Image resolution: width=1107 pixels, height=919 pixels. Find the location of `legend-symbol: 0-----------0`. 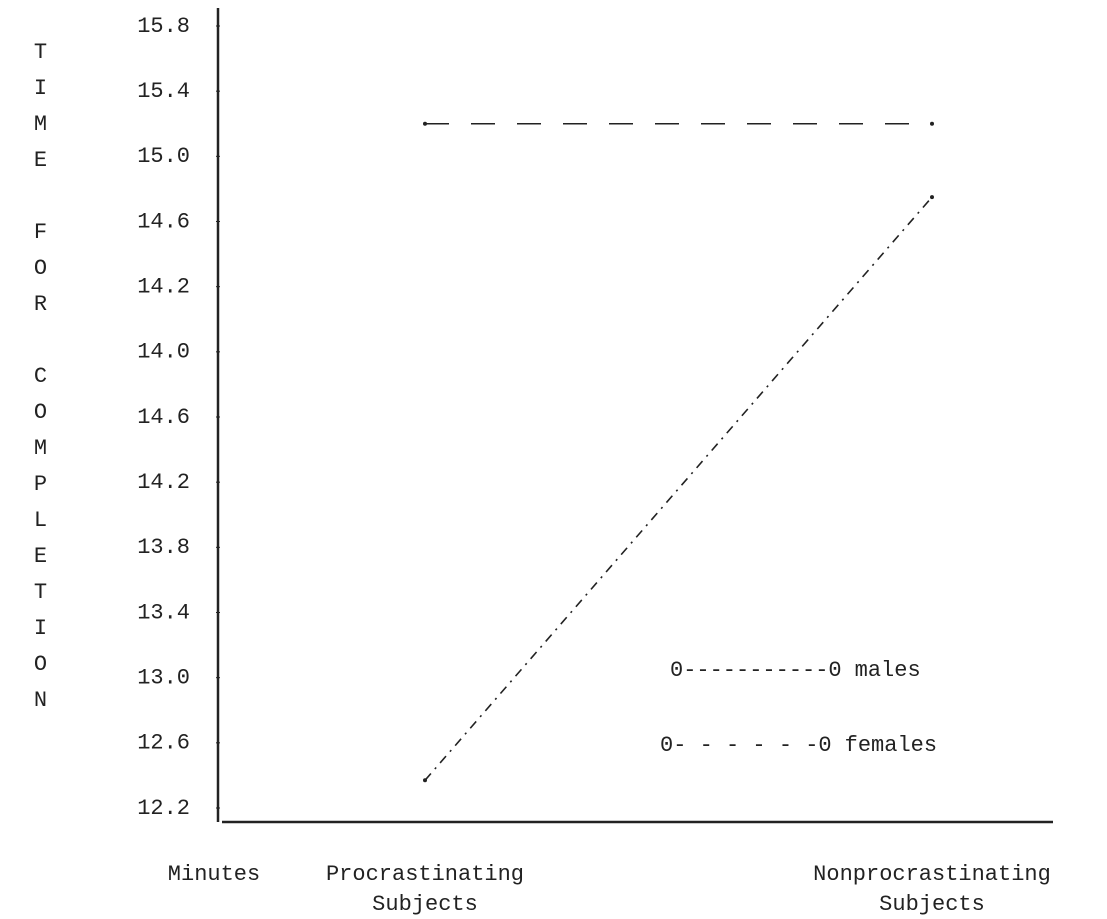

legend-symbol: 0-----------0 is located at coordinates (756, 670).